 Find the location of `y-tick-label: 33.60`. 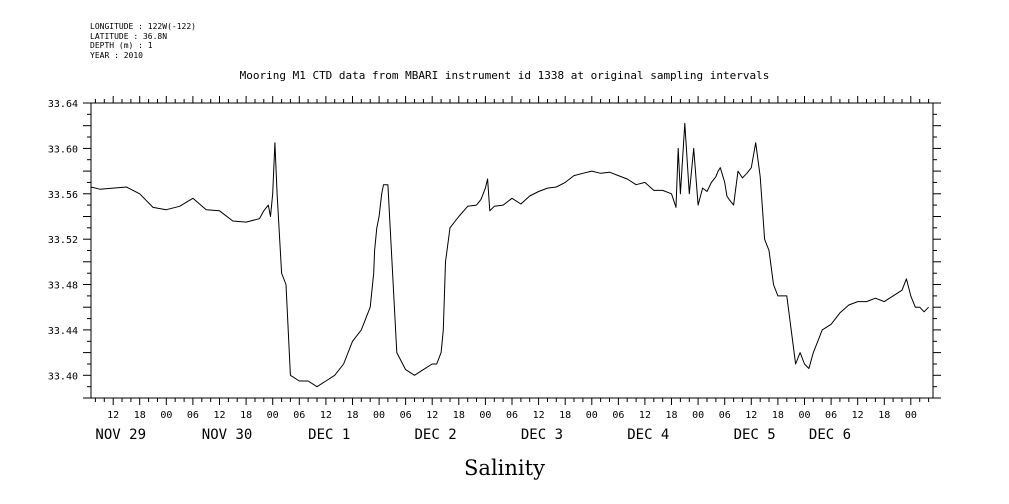

y-tick-label: 33.60 is located at coordinates (63, 149).